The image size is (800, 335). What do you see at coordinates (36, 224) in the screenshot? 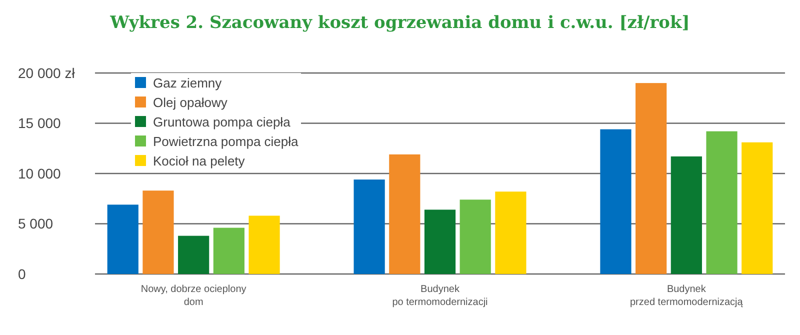
I see `y-tick-label: 5 000` at bounding box center [36, 224].